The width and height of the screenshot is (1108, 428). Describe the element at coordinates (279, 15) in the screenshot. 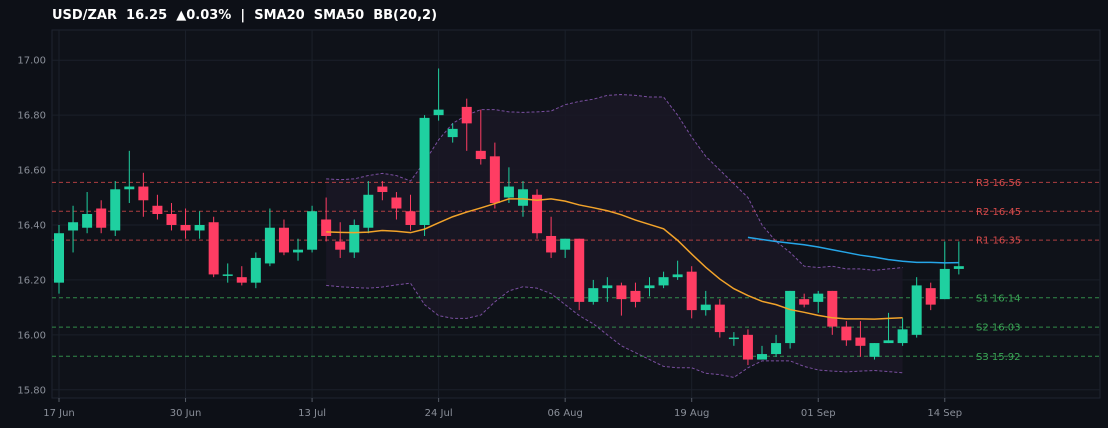

I see `indicator-sma20: SMA20` at that location.